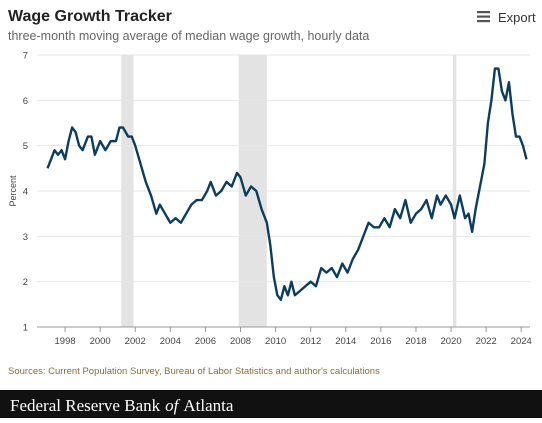 The width and height of the screenshot is (542, 423). What do you see at coordinates (65, 341) in the screenshot?
I see `x-tick-label: 1998` at bounding box center [65, 341].